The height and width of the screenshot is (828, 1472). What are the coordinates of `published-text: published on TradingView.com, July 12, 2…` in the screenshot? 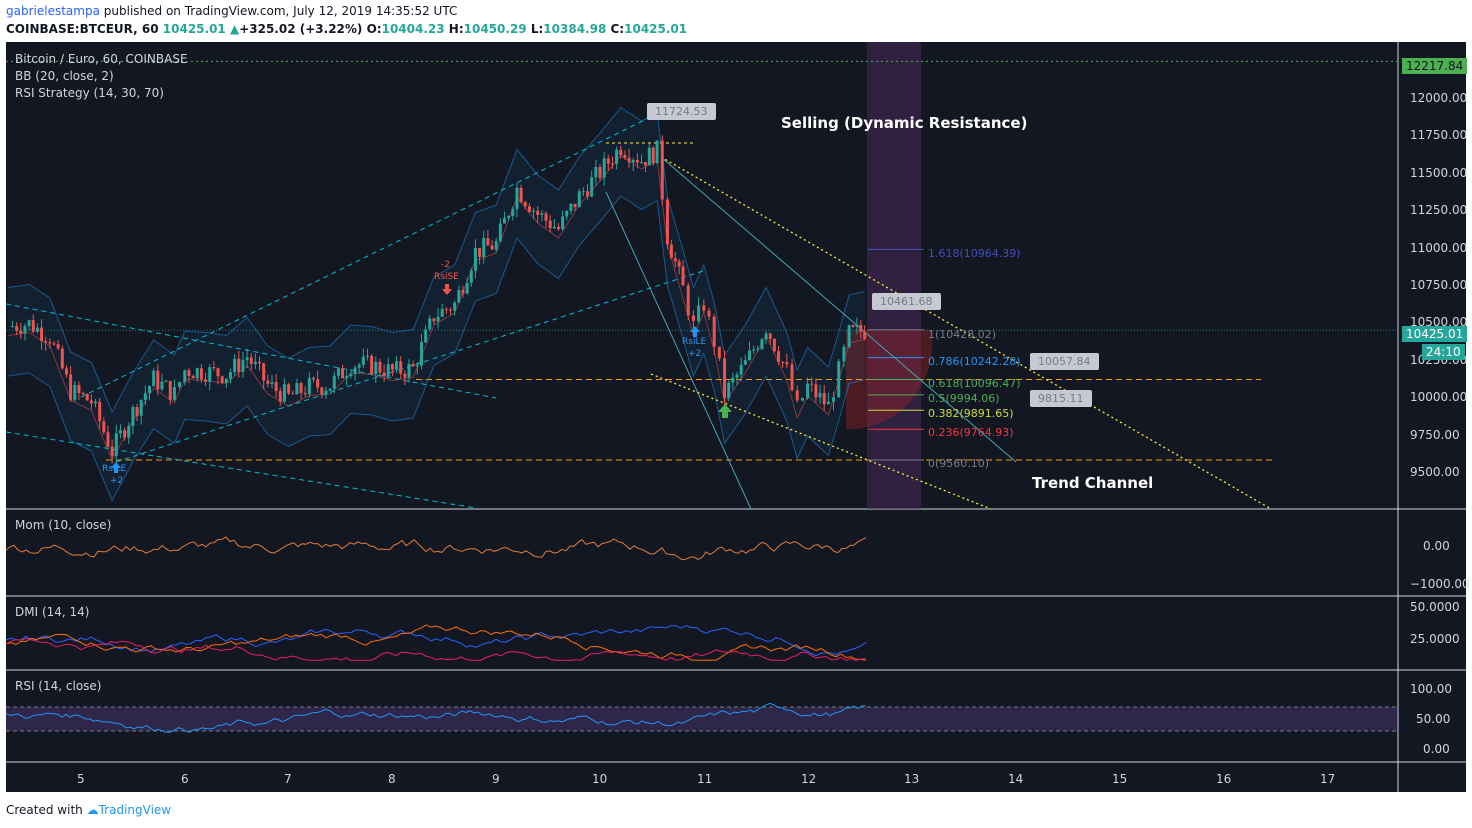 It's located at (280, 11).